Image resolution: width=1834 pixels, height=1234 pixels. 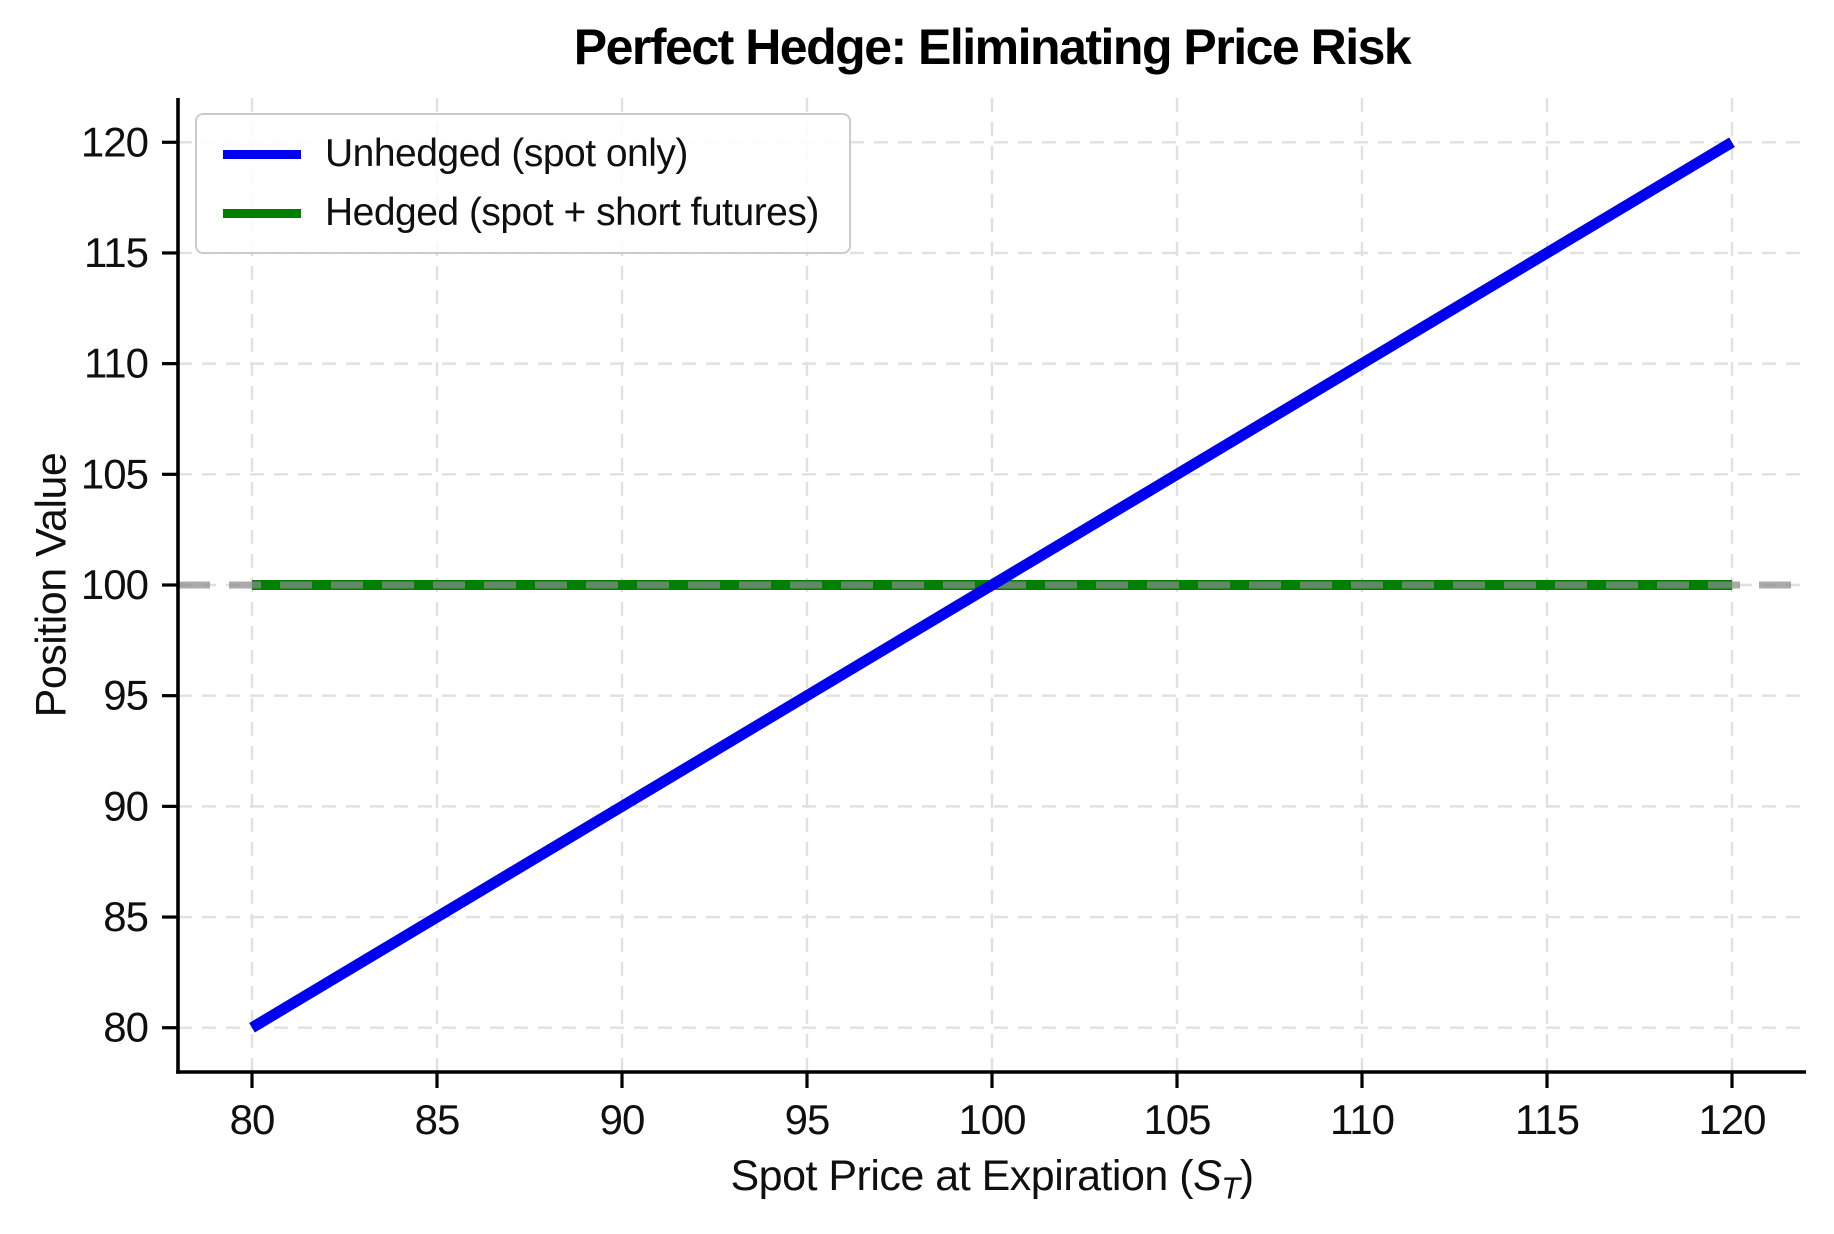 I want to click on x-axis-label: Spot Price at Expiration (ST), so click(x=992, y=1179).